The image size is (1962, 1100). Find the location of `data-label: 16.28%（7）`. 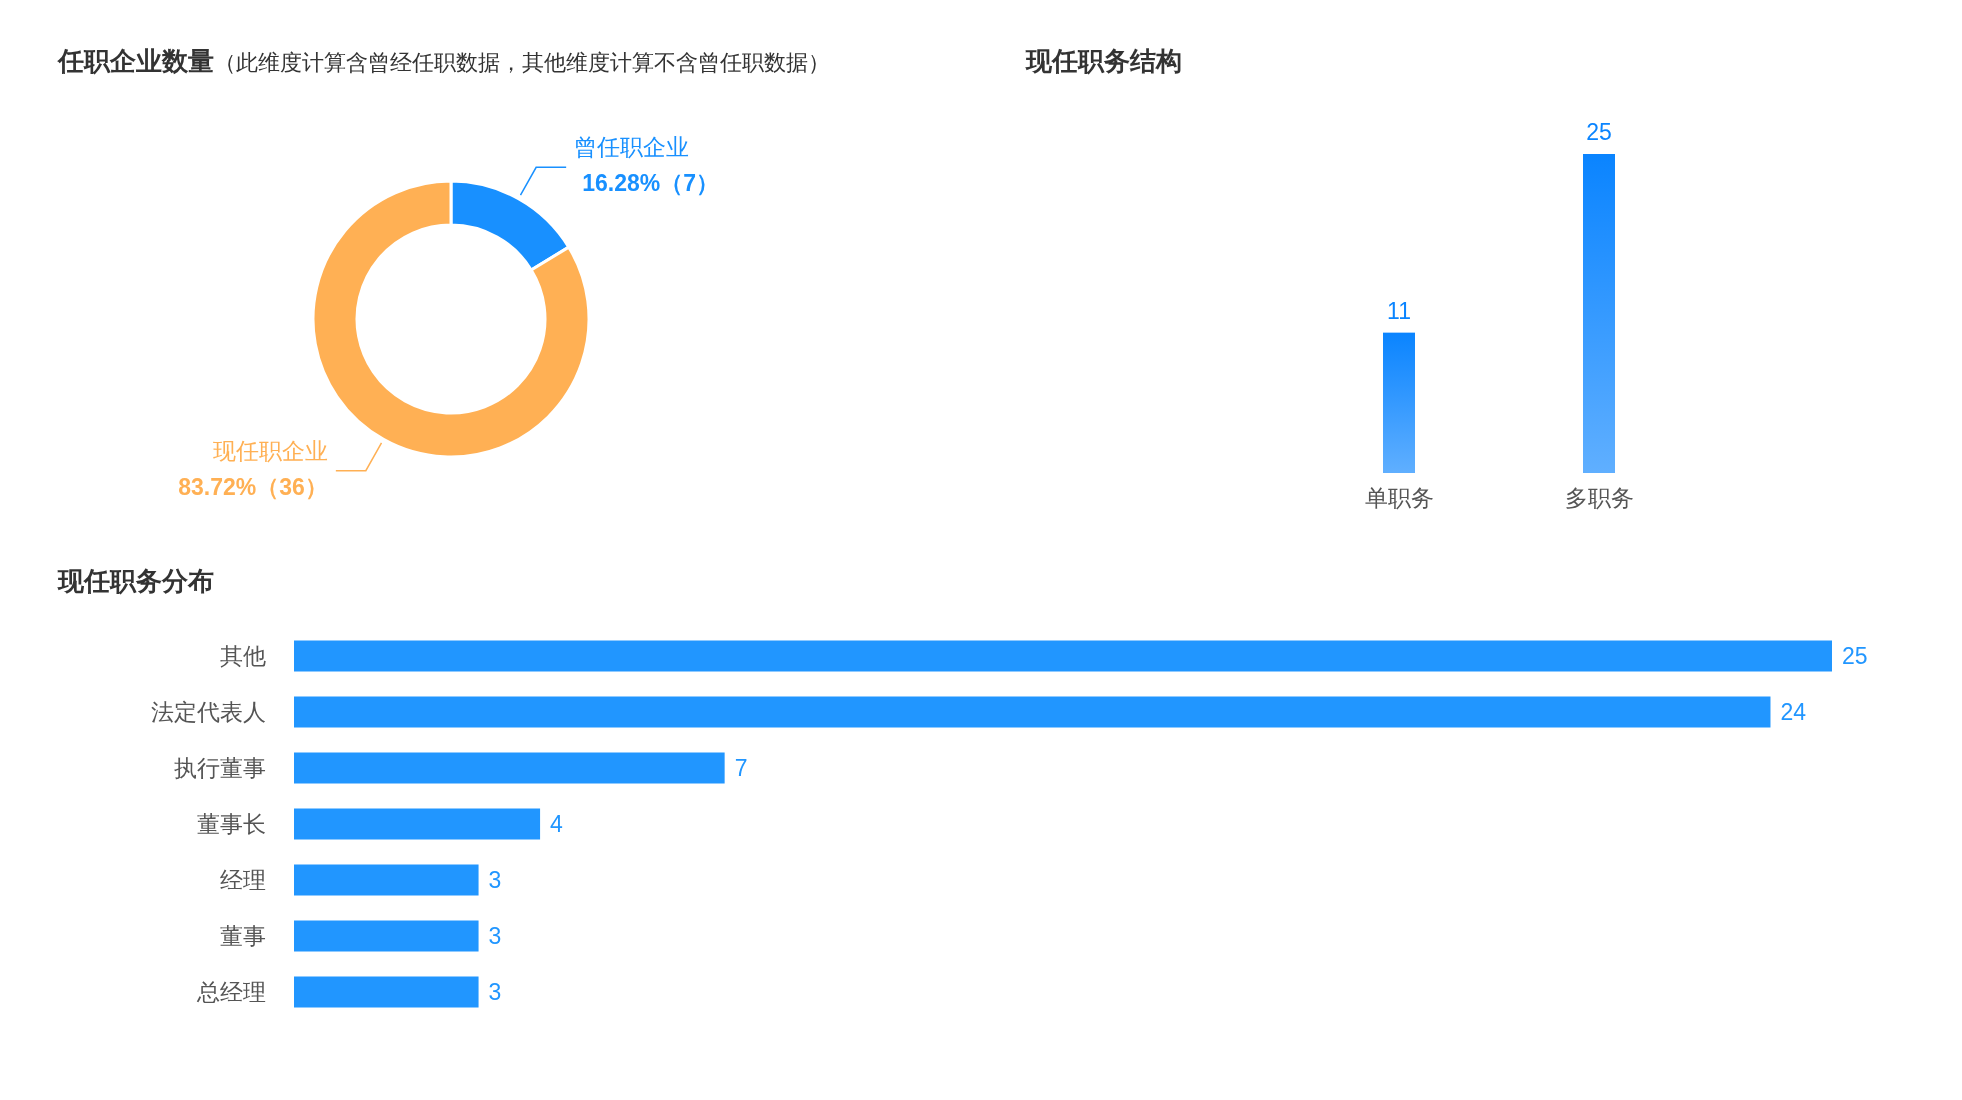

data-label: 16.28%（7） is located at coordinates (650, 183).